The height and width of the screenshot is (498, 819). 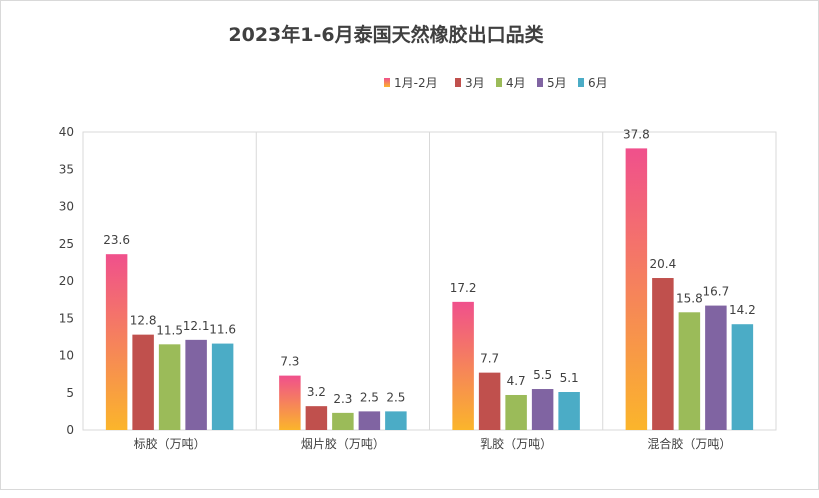 What do you see at coordinates (66, 207) in the screenshot?
I see `y-tick-label: 30` at bounding box center [66, 207].